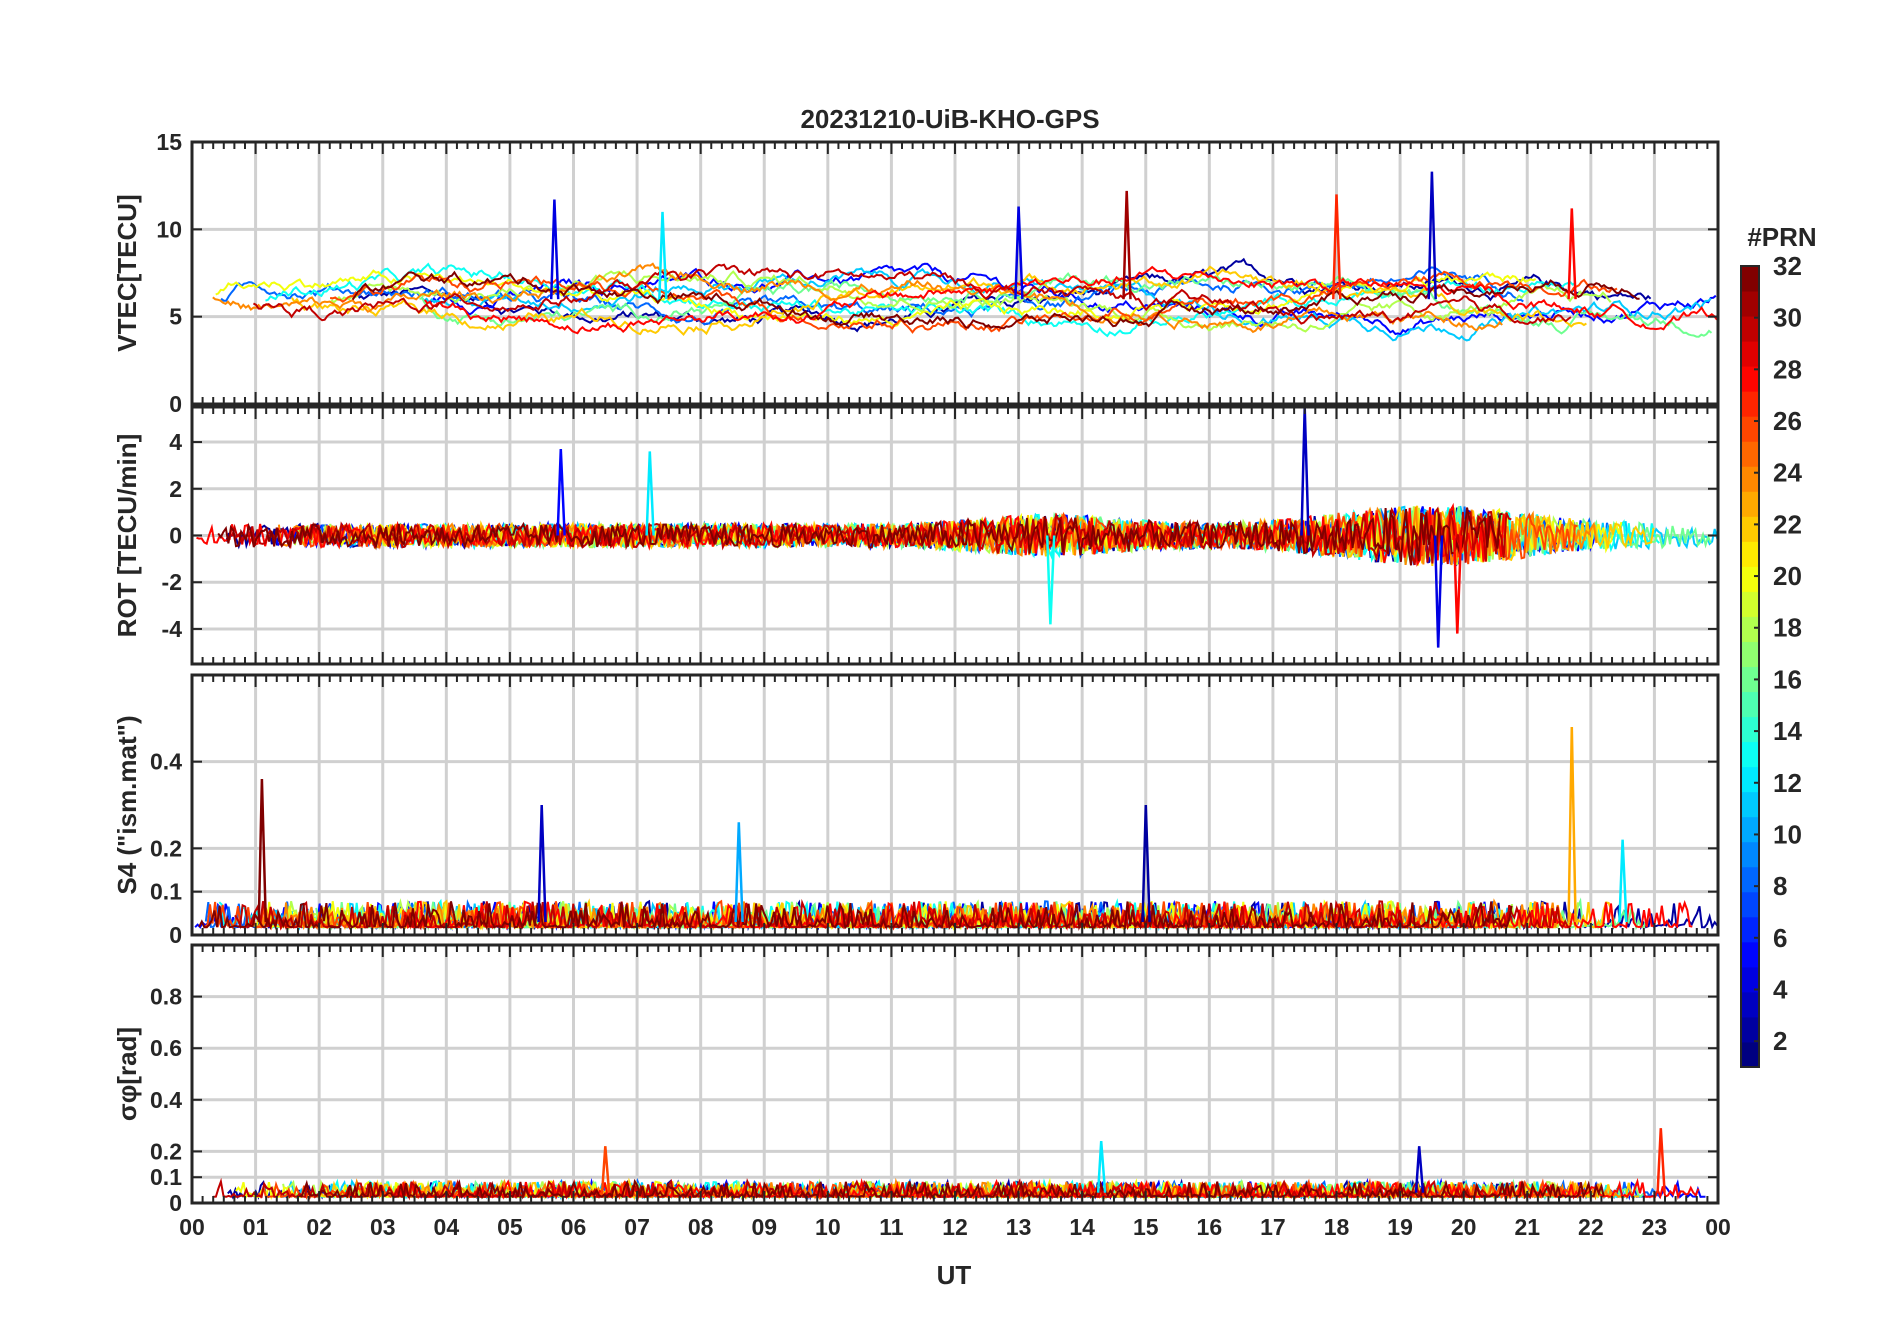  What do you see at coordinates (1787, 834) in the screenshot?
I see `colorbar-tick-label: 10` at bounding box center [1787, 834].